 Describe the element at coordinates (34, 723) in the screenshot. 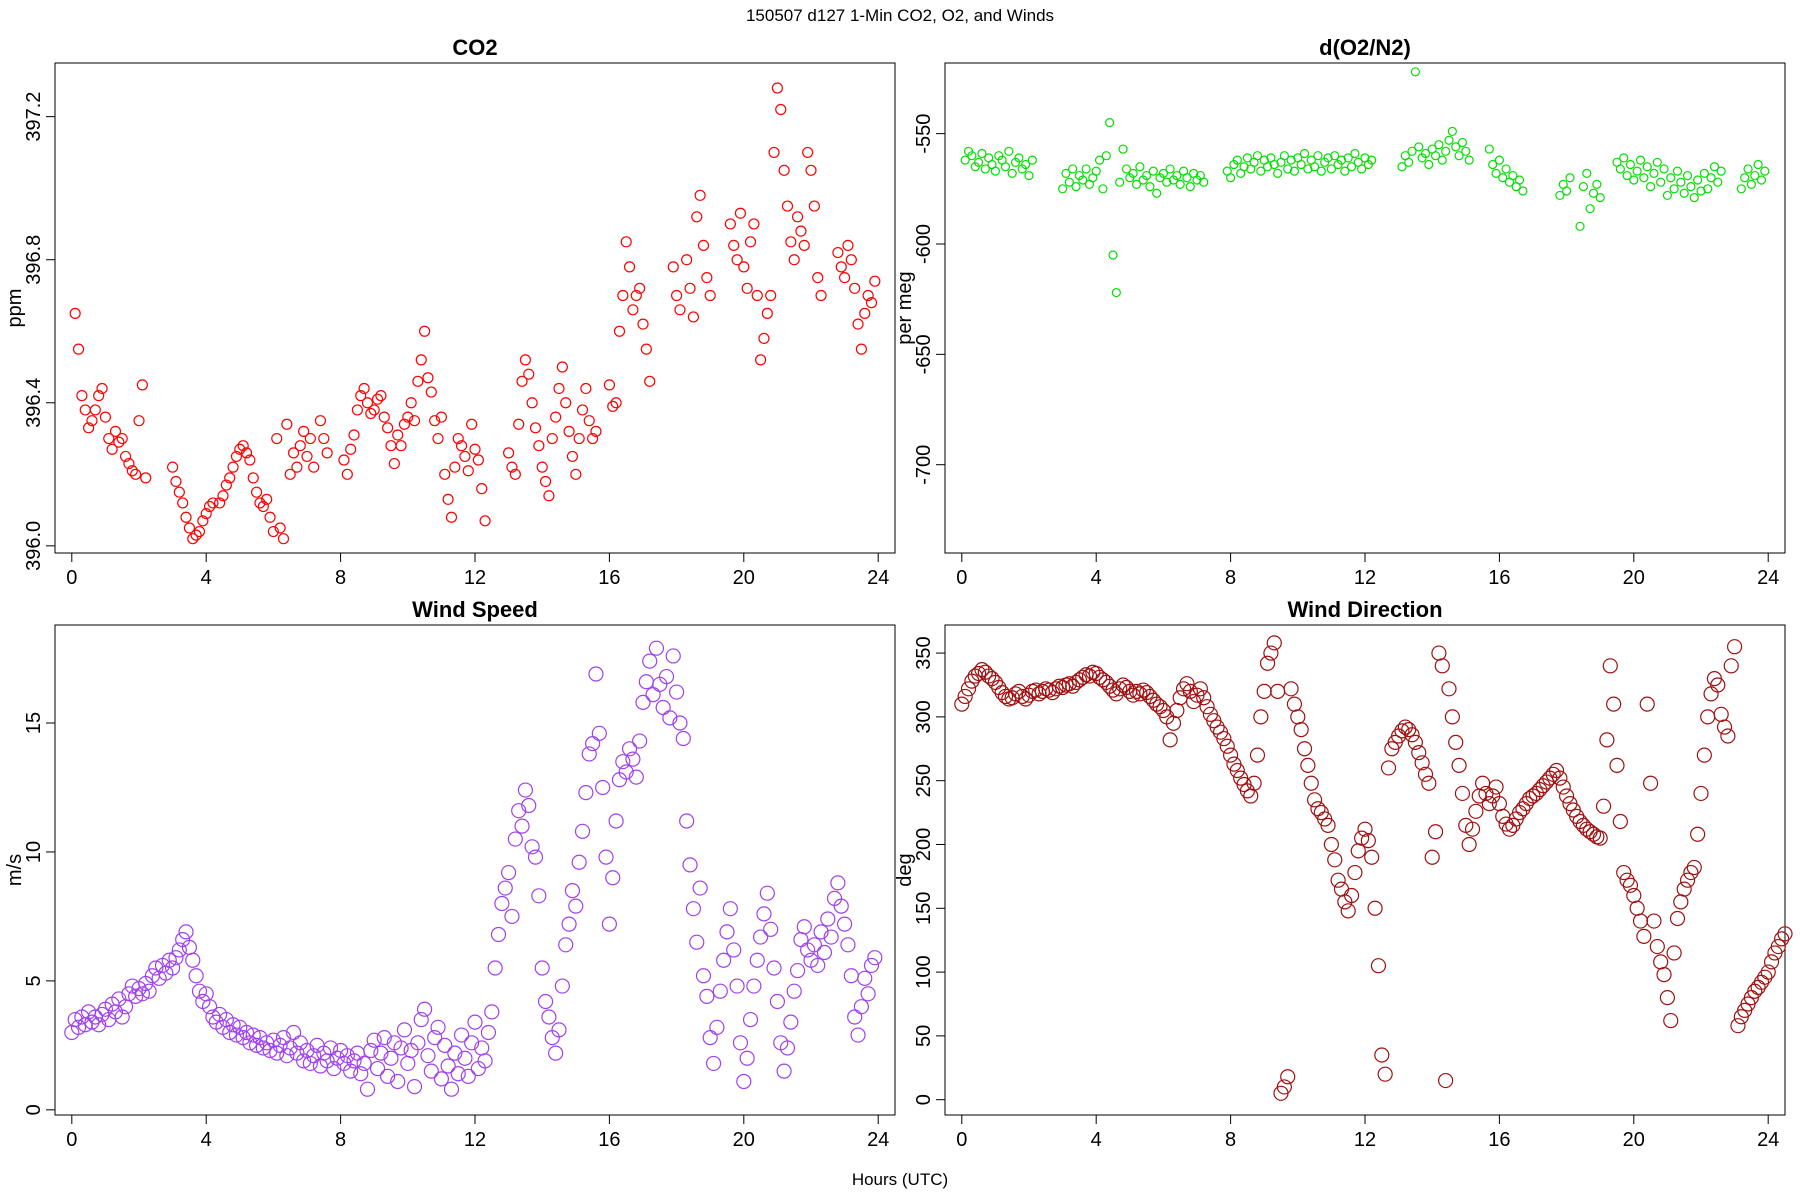

I see `y-tick-label: 15` at that location.